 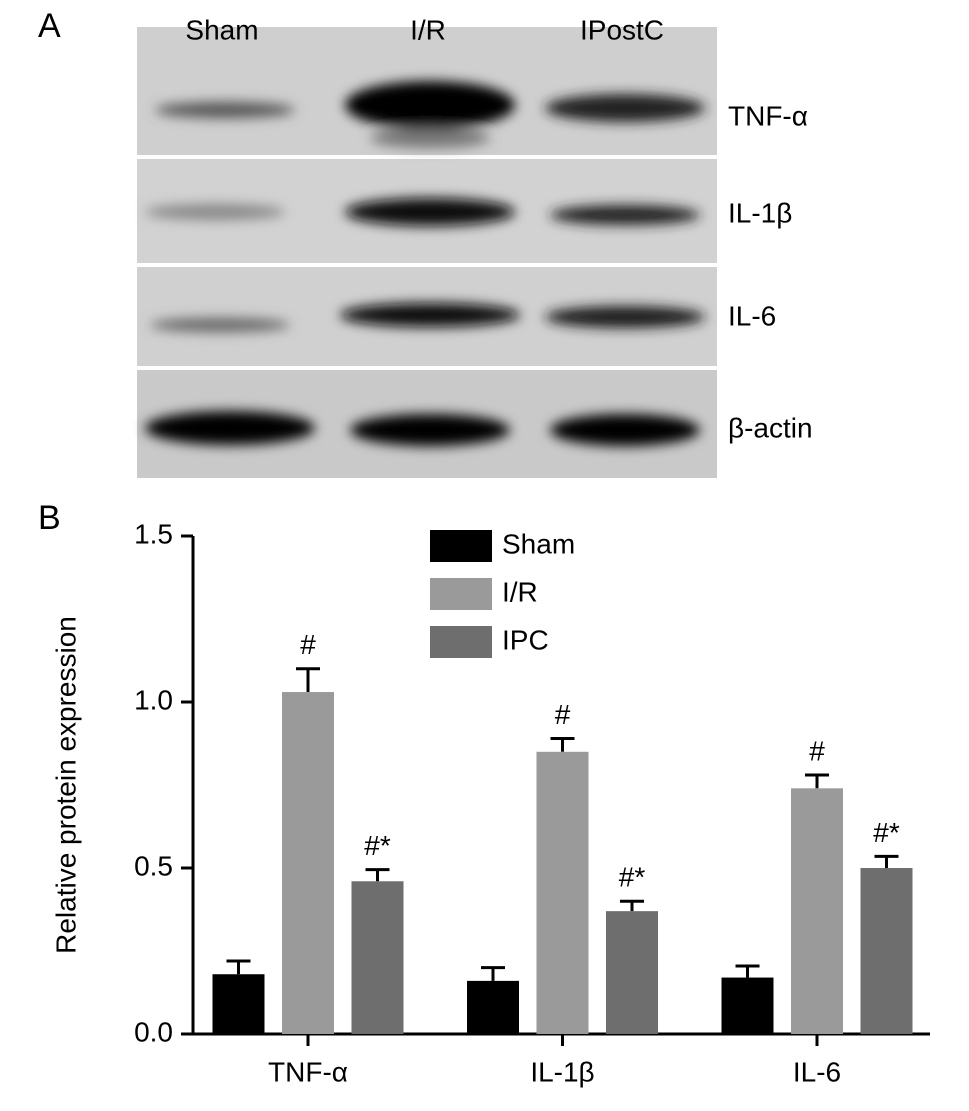 I want to click on protein-label: TNF-α, so click(x=768, y=115).